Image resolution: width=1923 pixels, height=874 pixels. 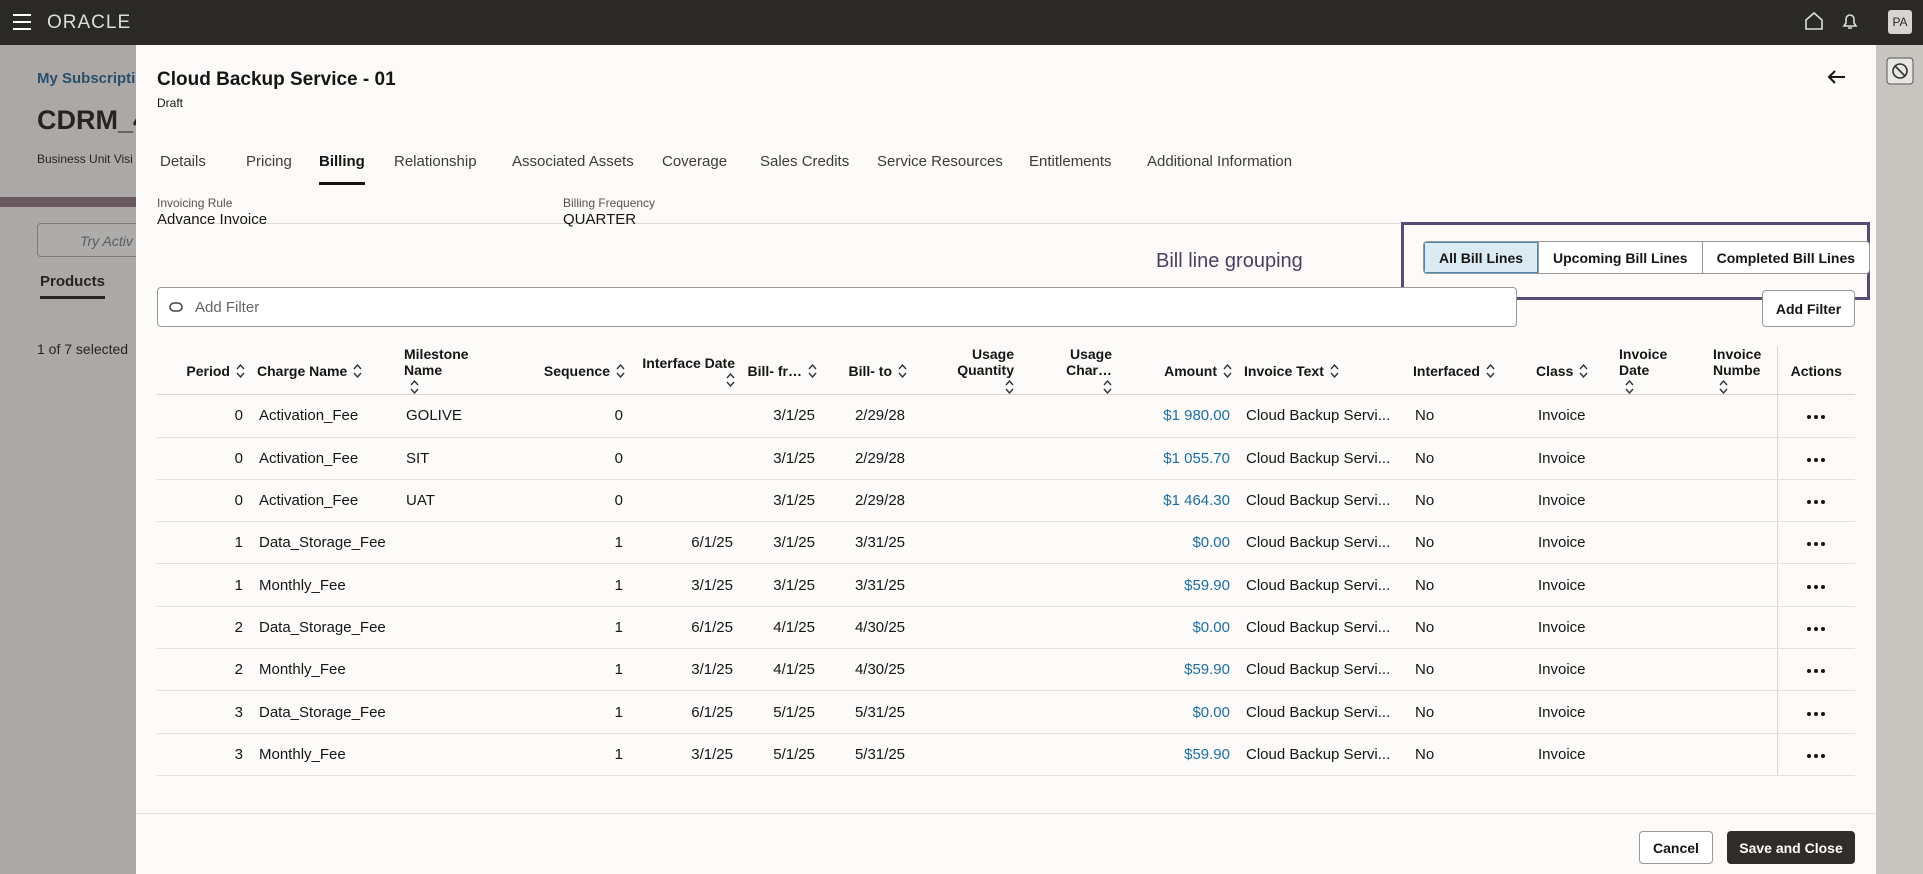 I want to click on tab: Associated Assets, so click(x=573, y=161).